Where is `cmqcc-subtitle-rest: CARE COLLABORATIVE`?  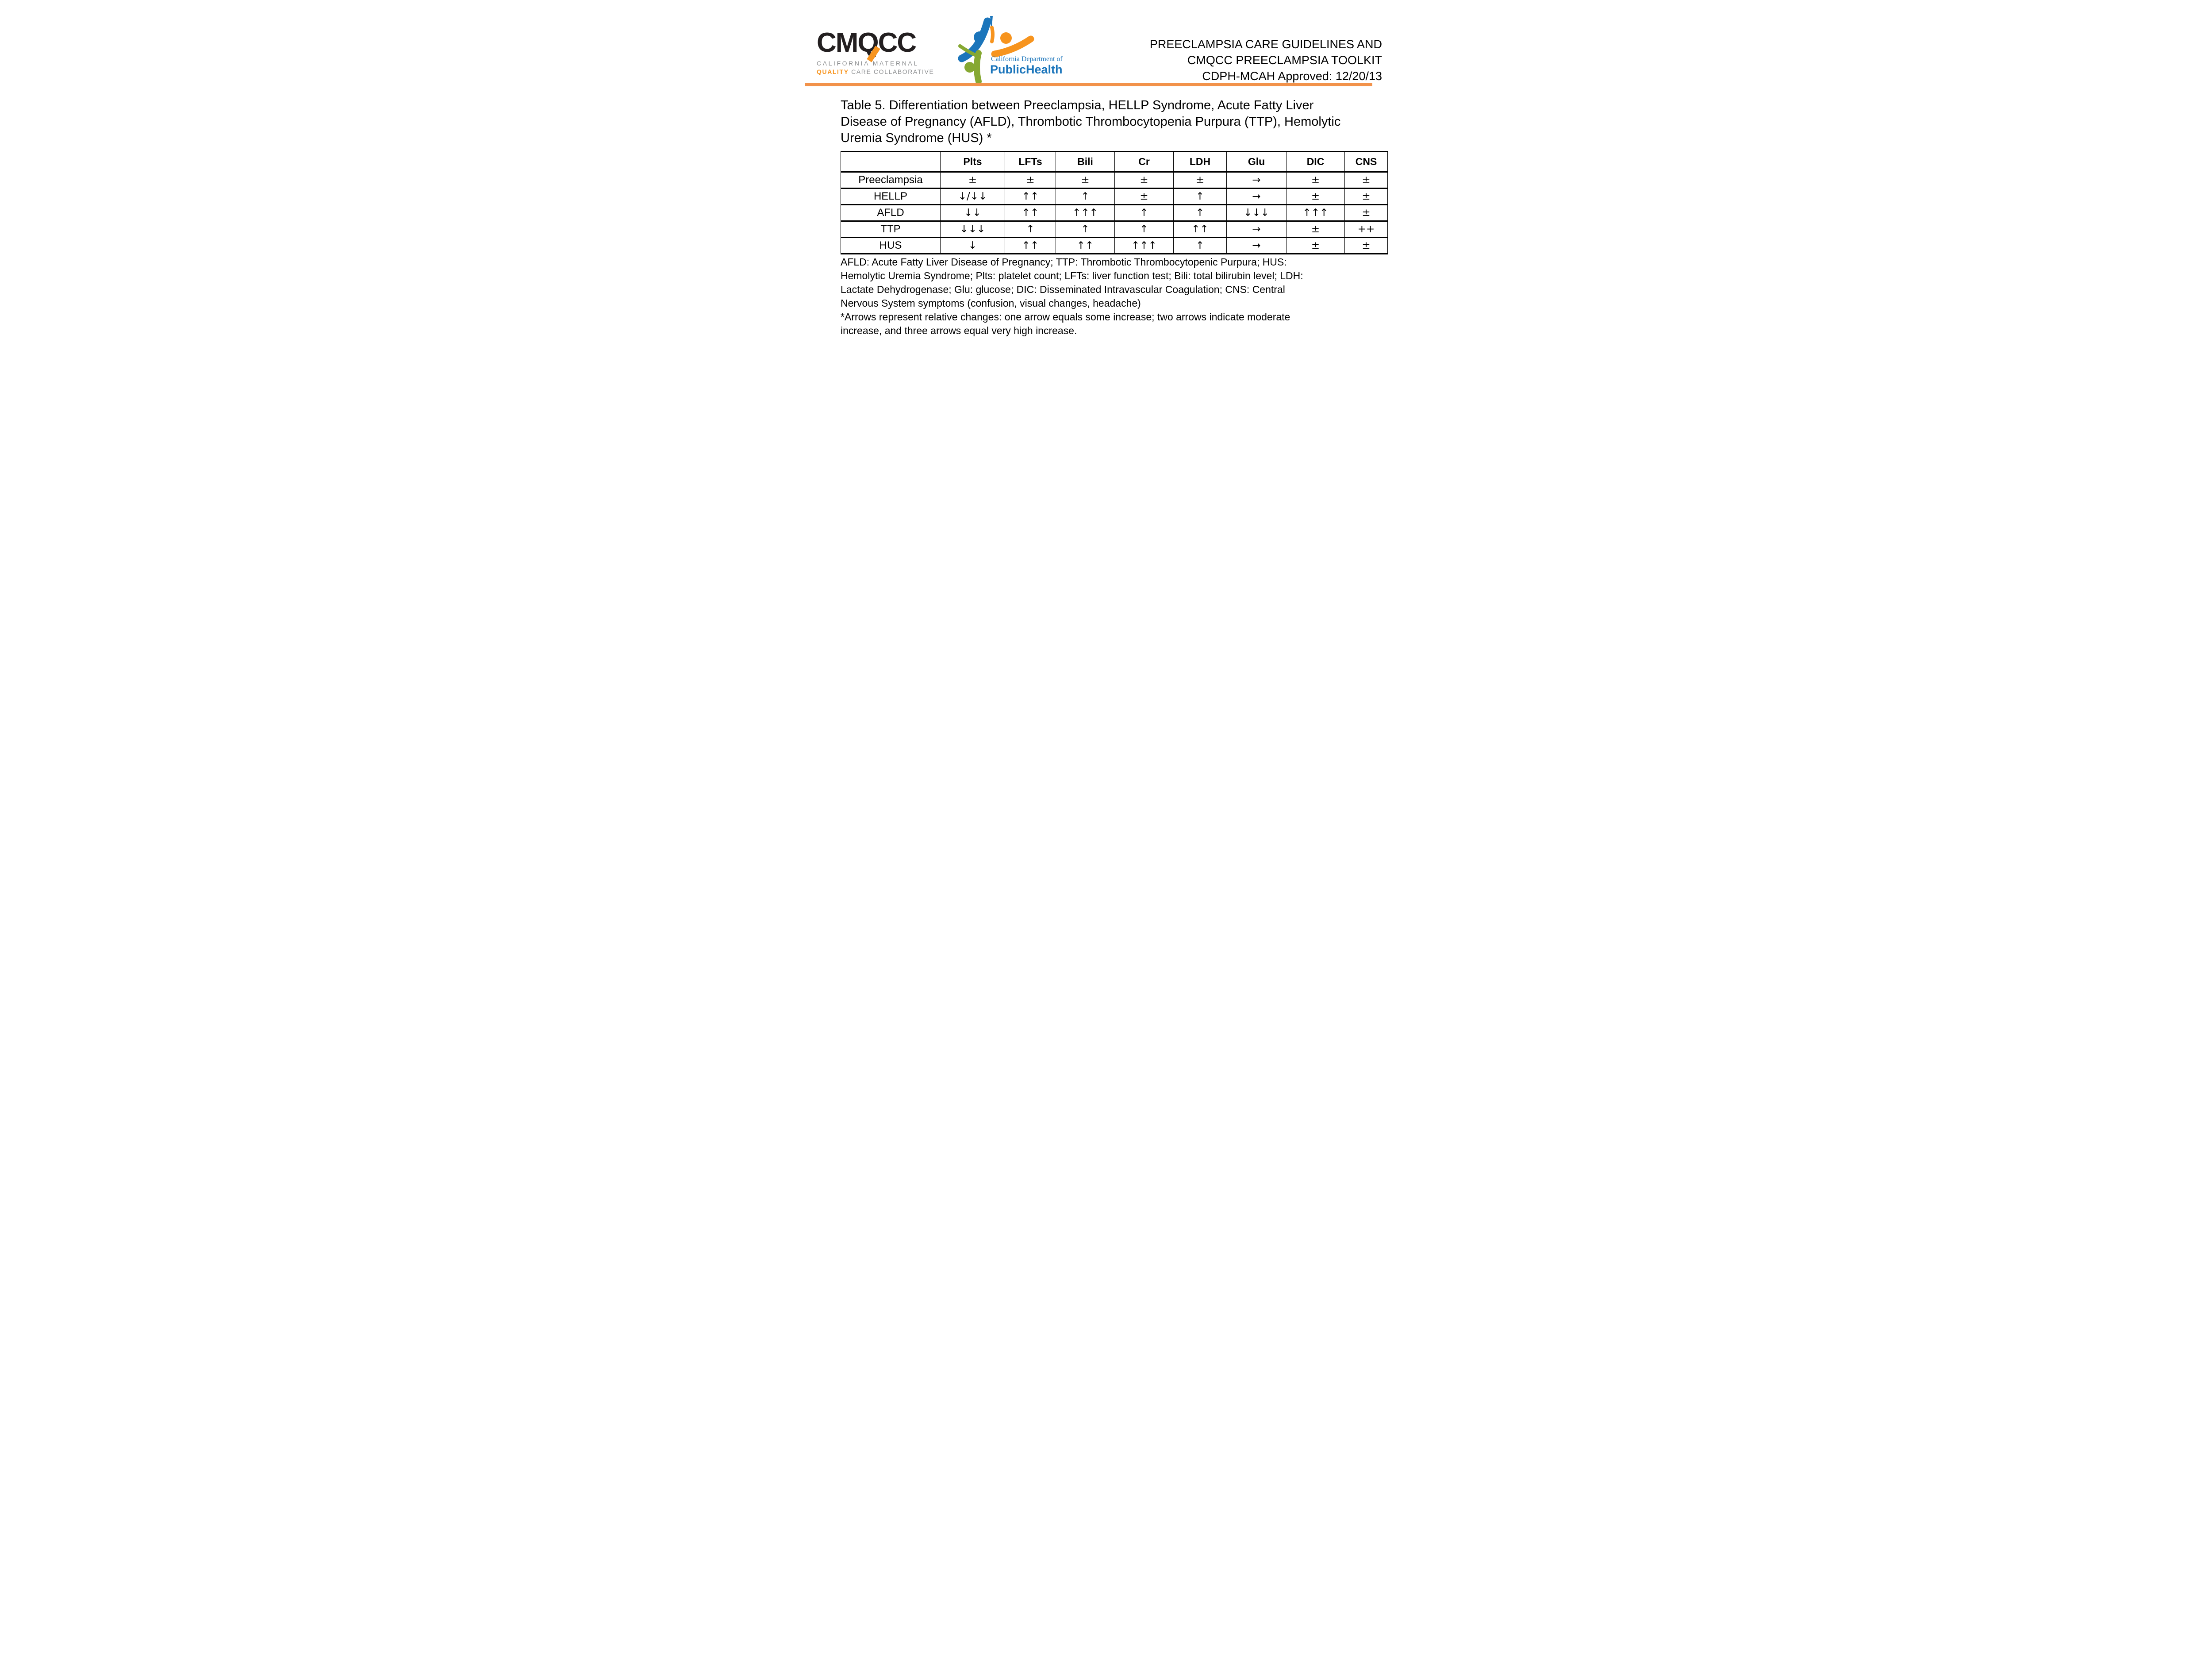 cmqcc-subtitle-rest: CARE COLLABORATIVE is located at coordinates (892, 72).